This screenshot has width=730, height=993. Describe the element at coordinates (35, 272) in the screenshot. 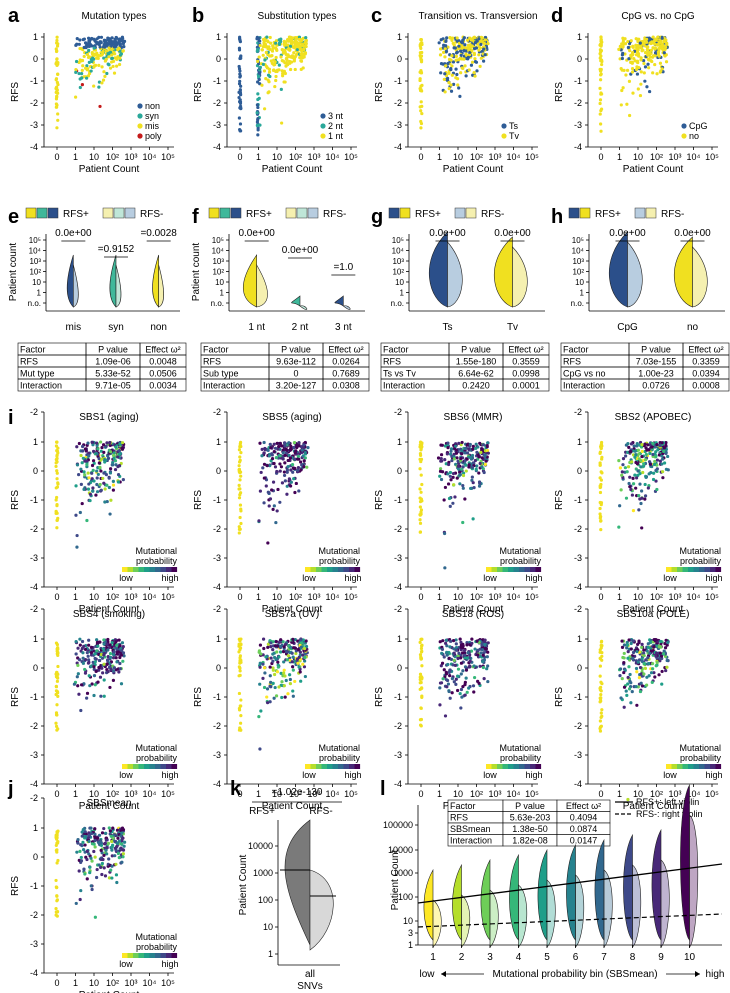

I see `y-tick-label: 10²` at that location.